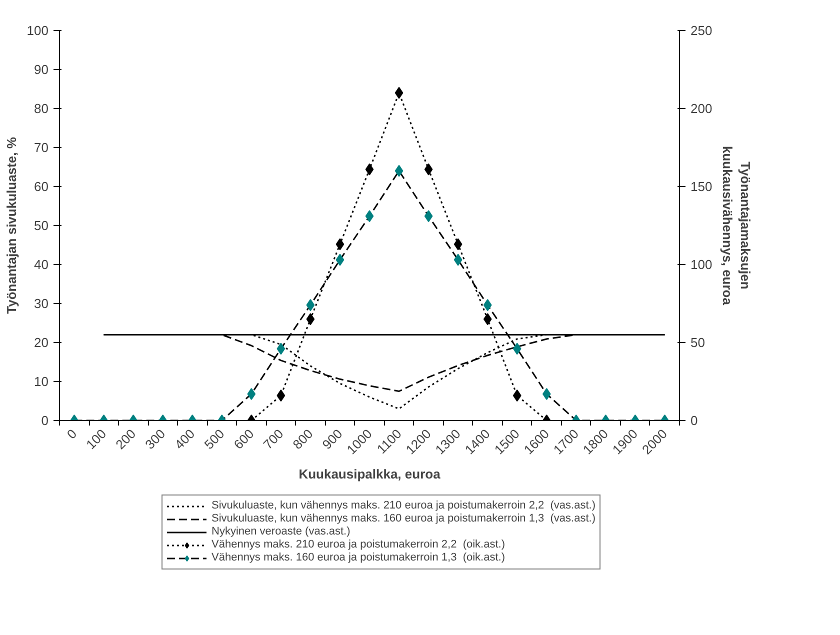 The height and width of the screenshot is (635, 840). Describe the element at coordinates (214, 439) in the screenshot. I see `x-tick-label: 500` at that location.